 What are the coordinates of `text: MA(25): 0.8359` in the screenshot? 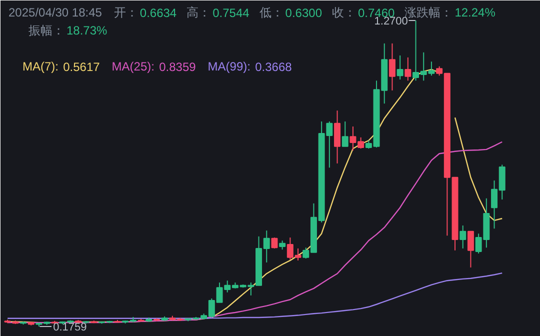 It's located at (154, 67).